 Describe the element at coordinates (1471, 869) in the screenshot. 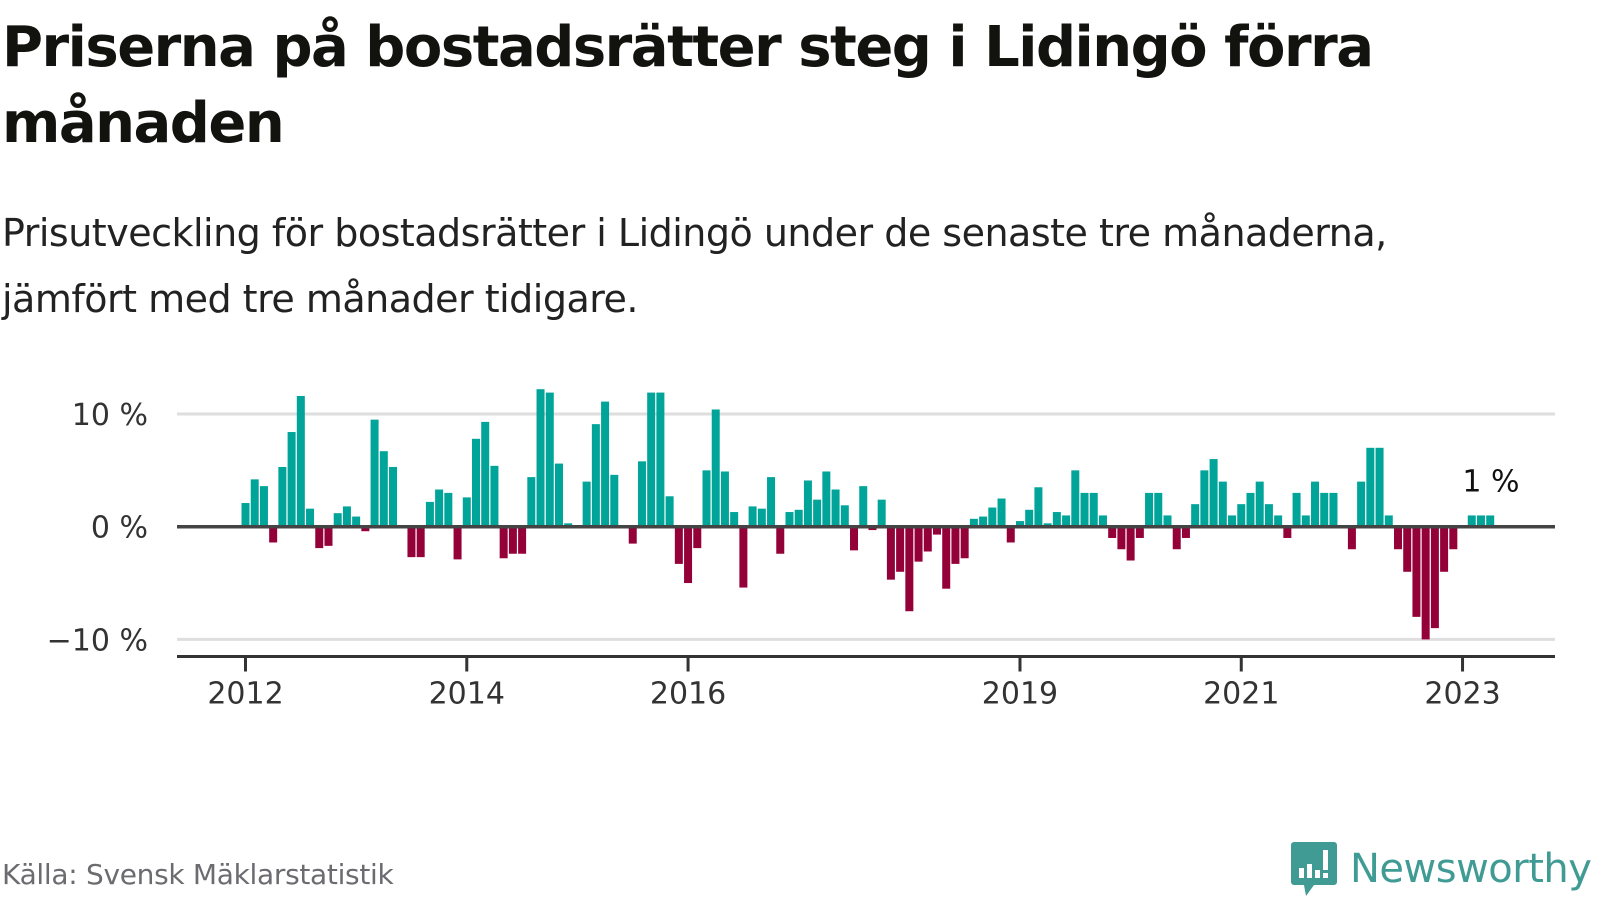

I see `brand-name: Newsworthy` at that location.